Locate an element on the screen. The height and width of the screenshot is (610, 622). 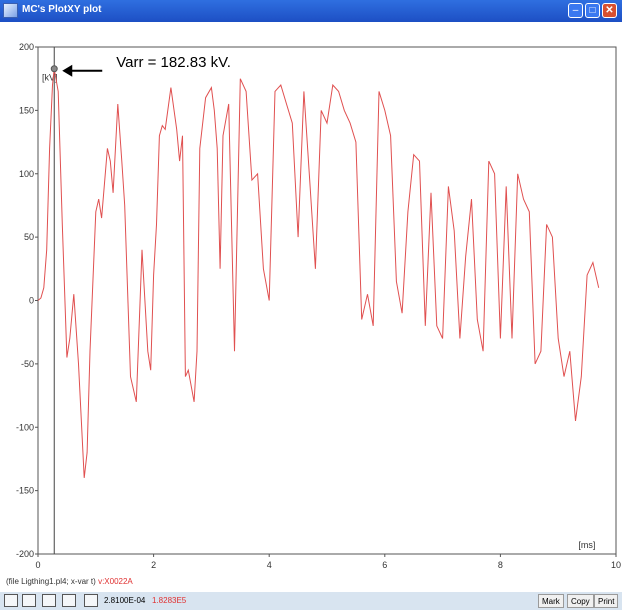
y-tick-label: -100 is located at coordinates (25, 427).